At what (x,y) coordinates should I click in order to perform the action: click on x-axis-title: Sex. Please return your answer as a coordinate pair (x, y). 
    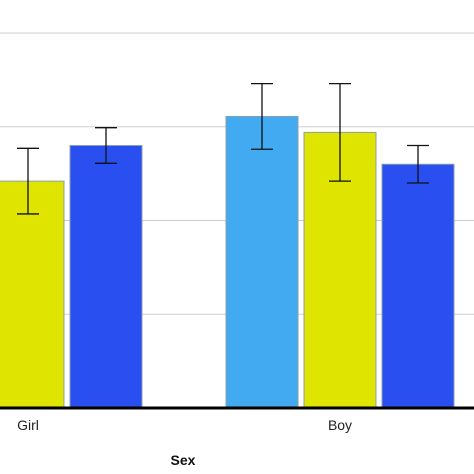
    Looking at the image, I should click on (183, 460).